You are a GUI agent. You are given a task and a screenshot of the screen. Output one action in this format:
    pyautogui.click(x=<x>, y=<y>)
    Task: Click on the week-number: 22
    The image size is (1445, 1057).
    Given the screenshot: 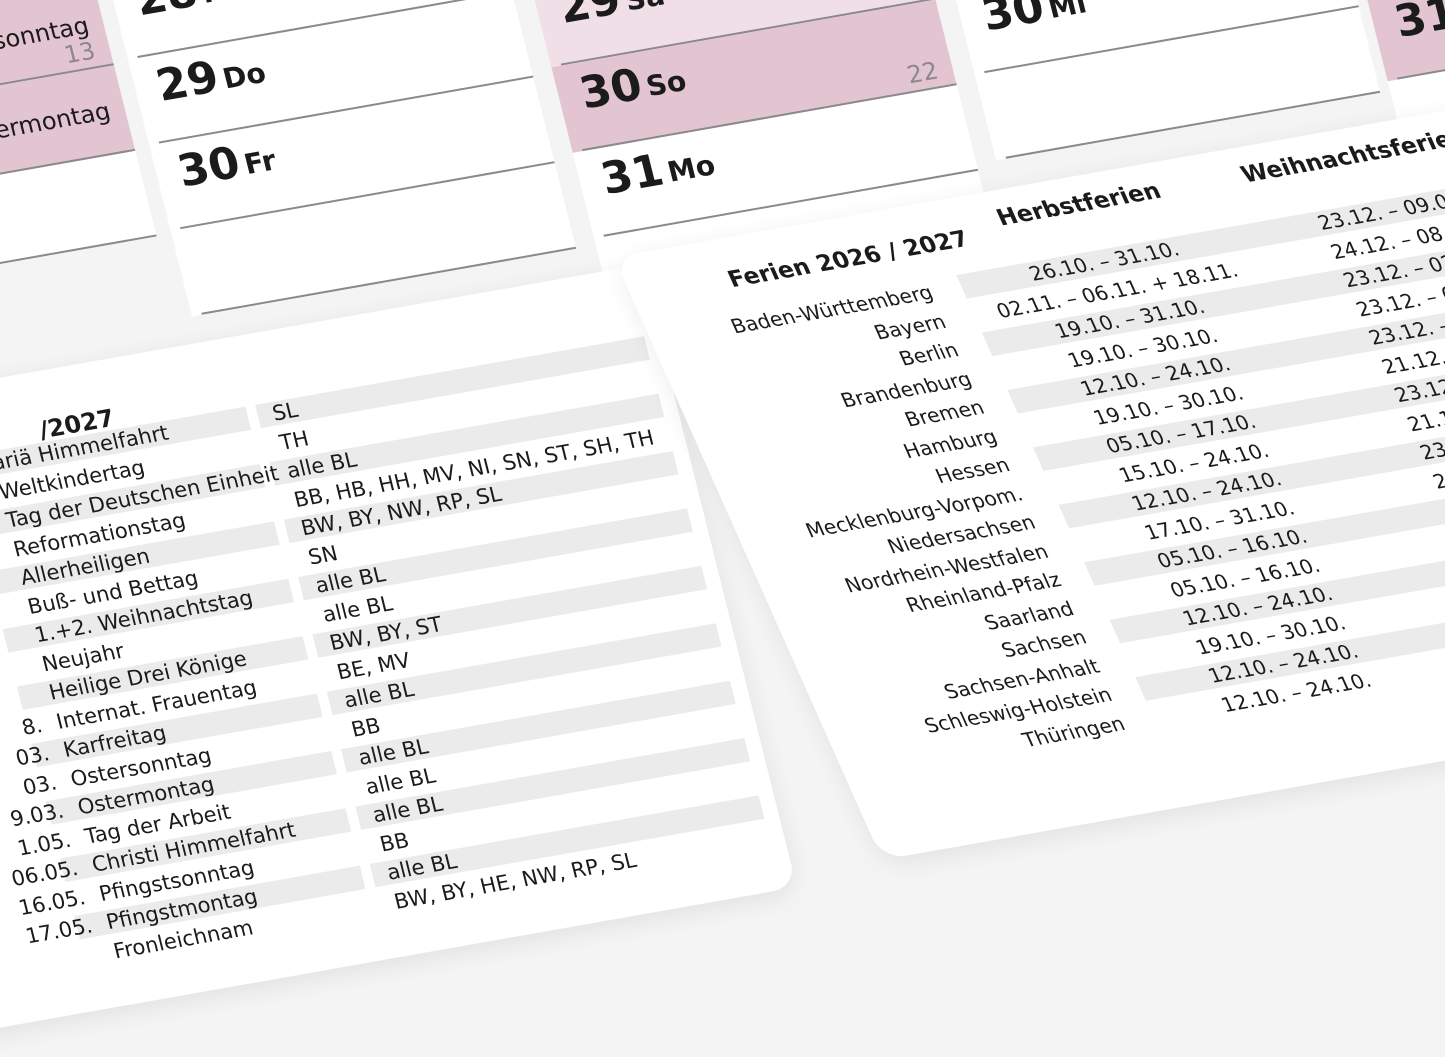 What is the action you would take?
    pyautogui.click(x=923, y=73)
    